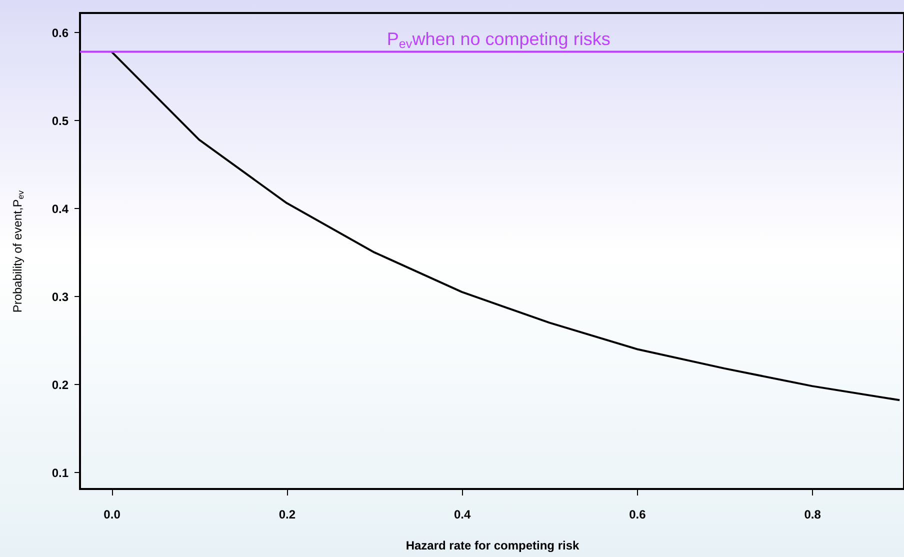 Image resolution: width=904 pixels, height=557 pixels. What do you see at coordinates (287, 515) in the screenshot?
I see `x-tick-label: 0.2` at bounding box center [287, 515].